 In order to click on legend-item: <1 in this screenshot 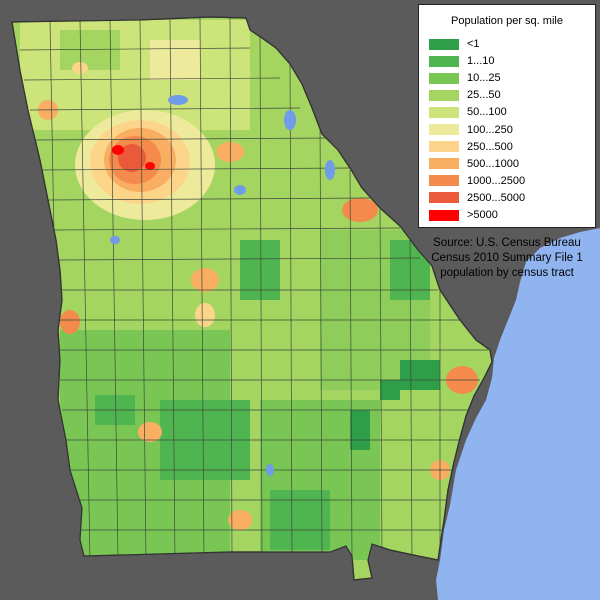, I will do `click(454, 44)`.